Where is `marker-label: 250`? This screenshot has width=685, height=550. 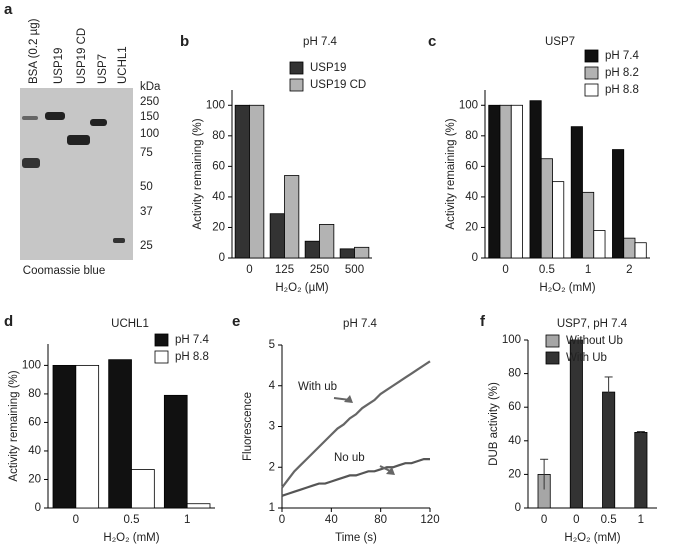
marker-label: 250 is located at coordinates (149, 102).